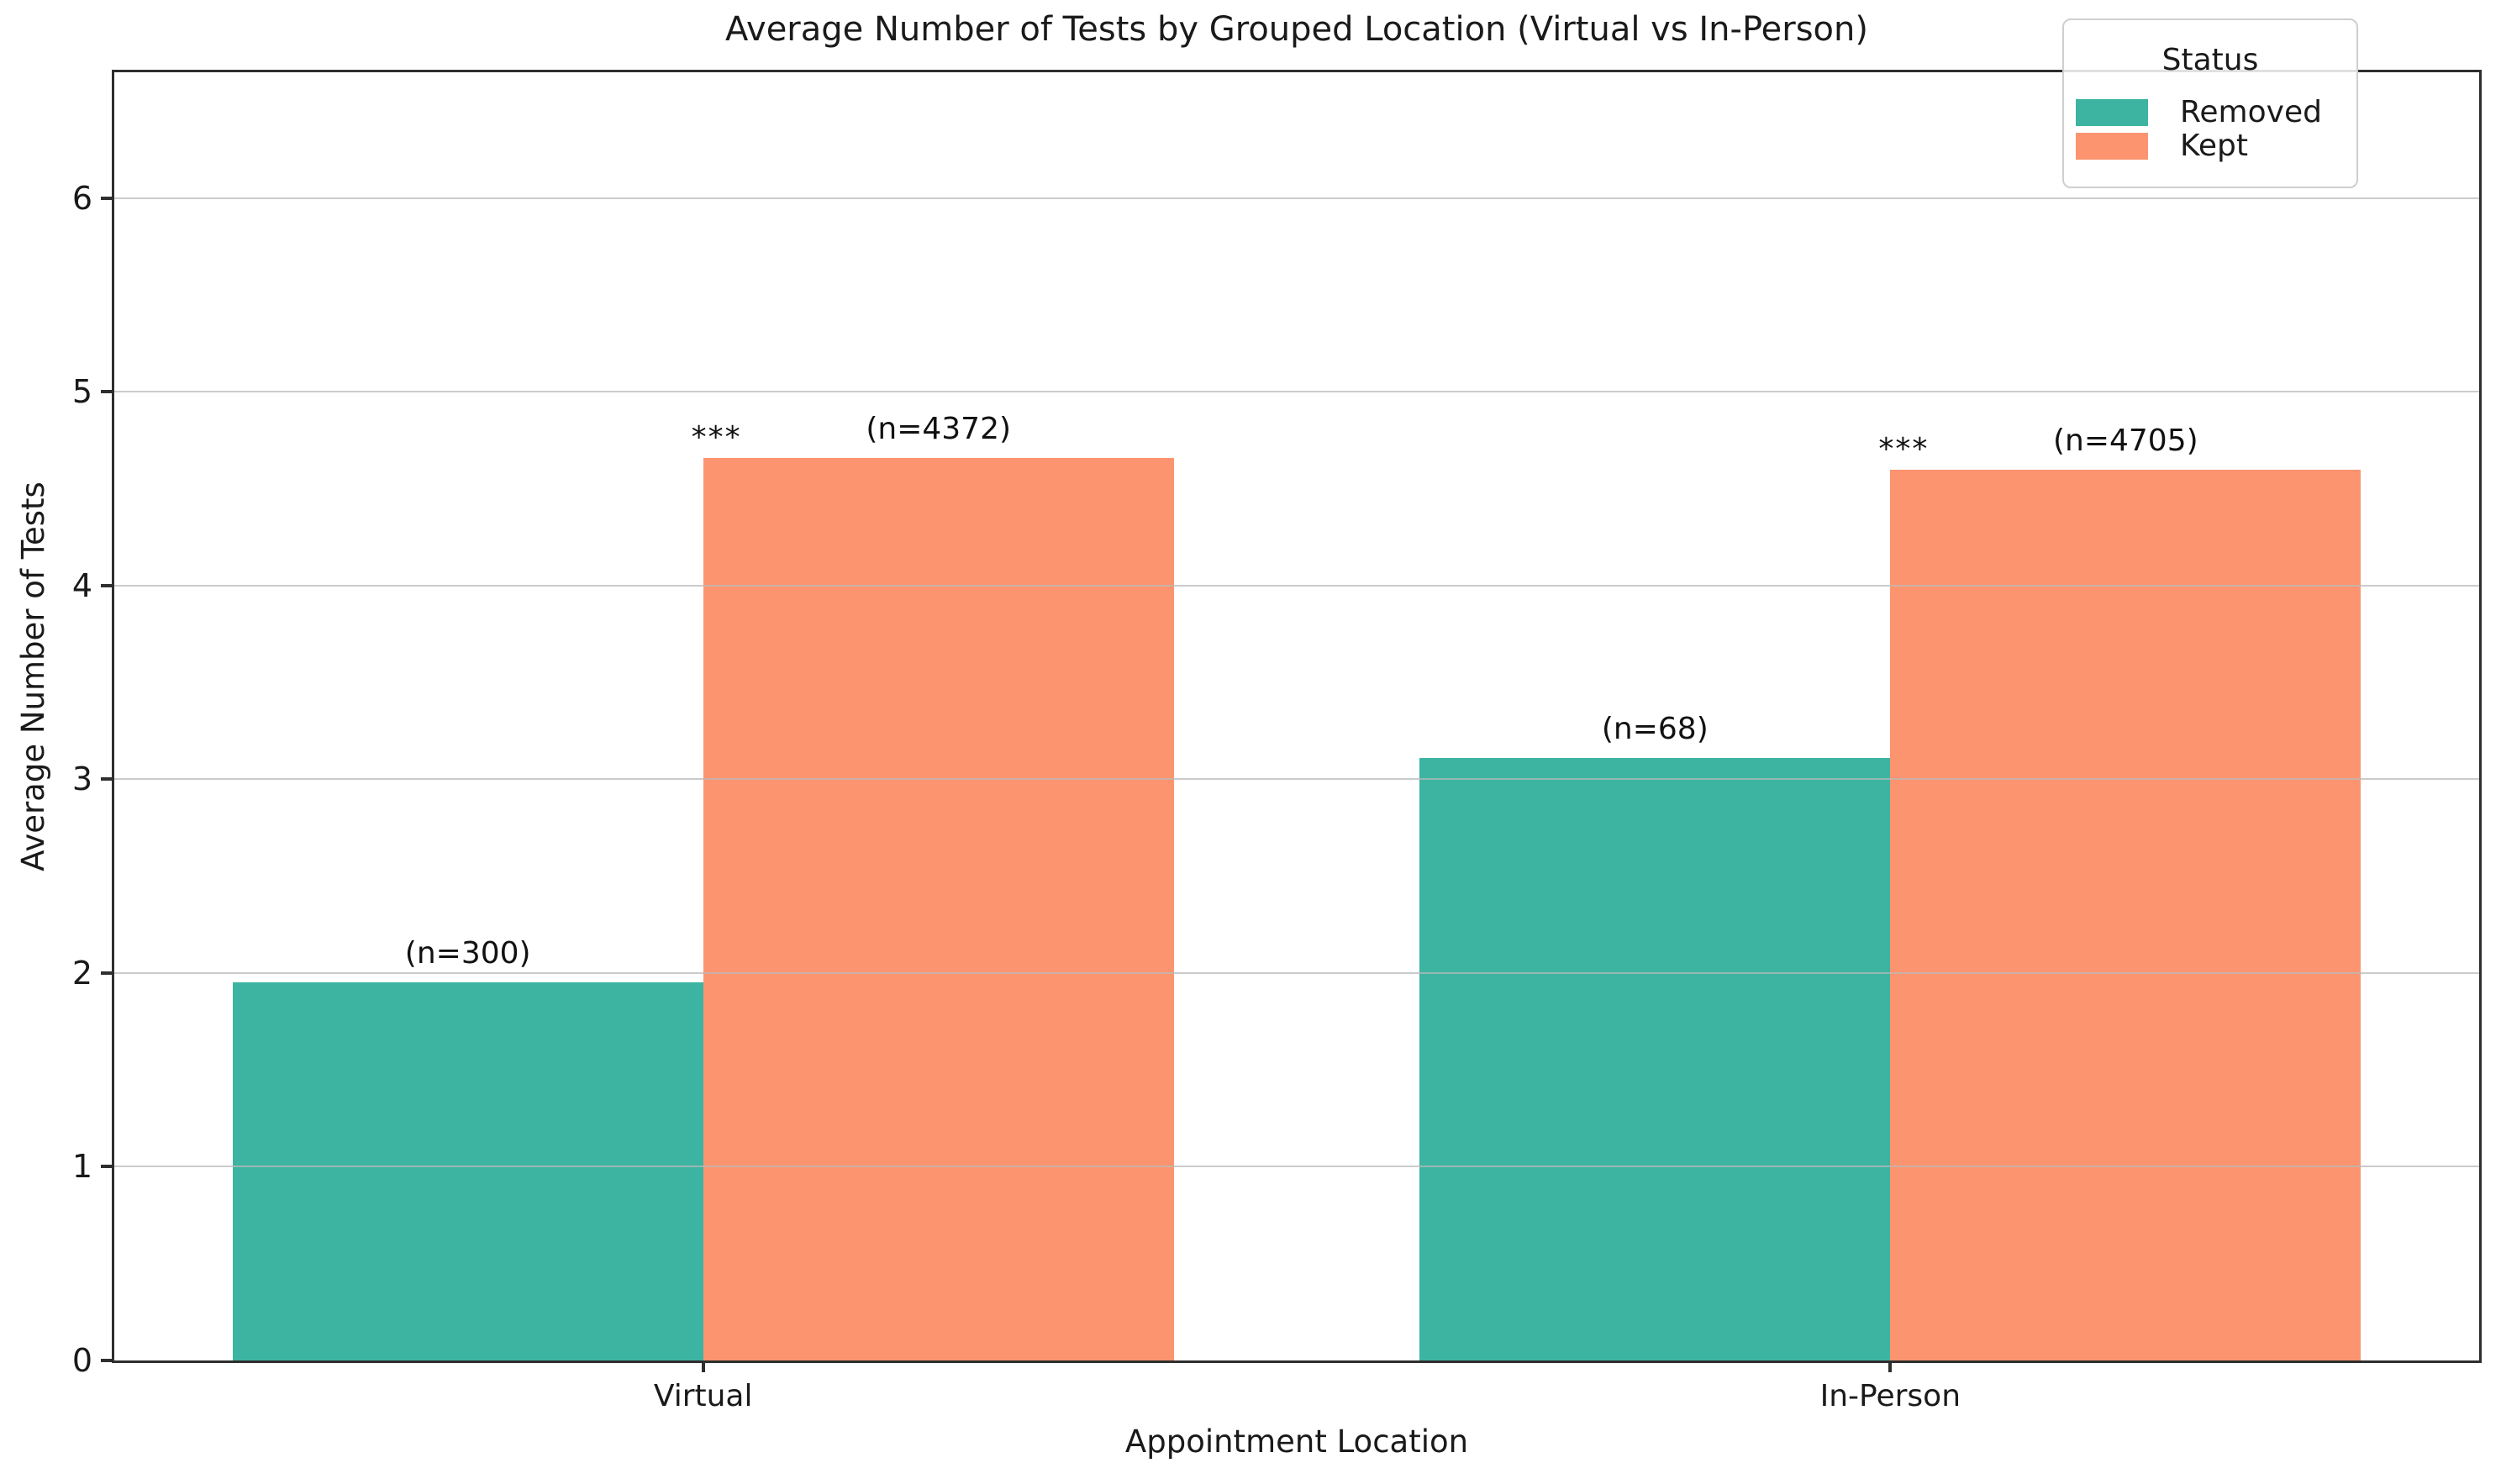 This screenshot has width=2501, height=1484. Describe the element at coordinates (81, 585) in the screenshot. I see `y-tick-label: 4` at that location.